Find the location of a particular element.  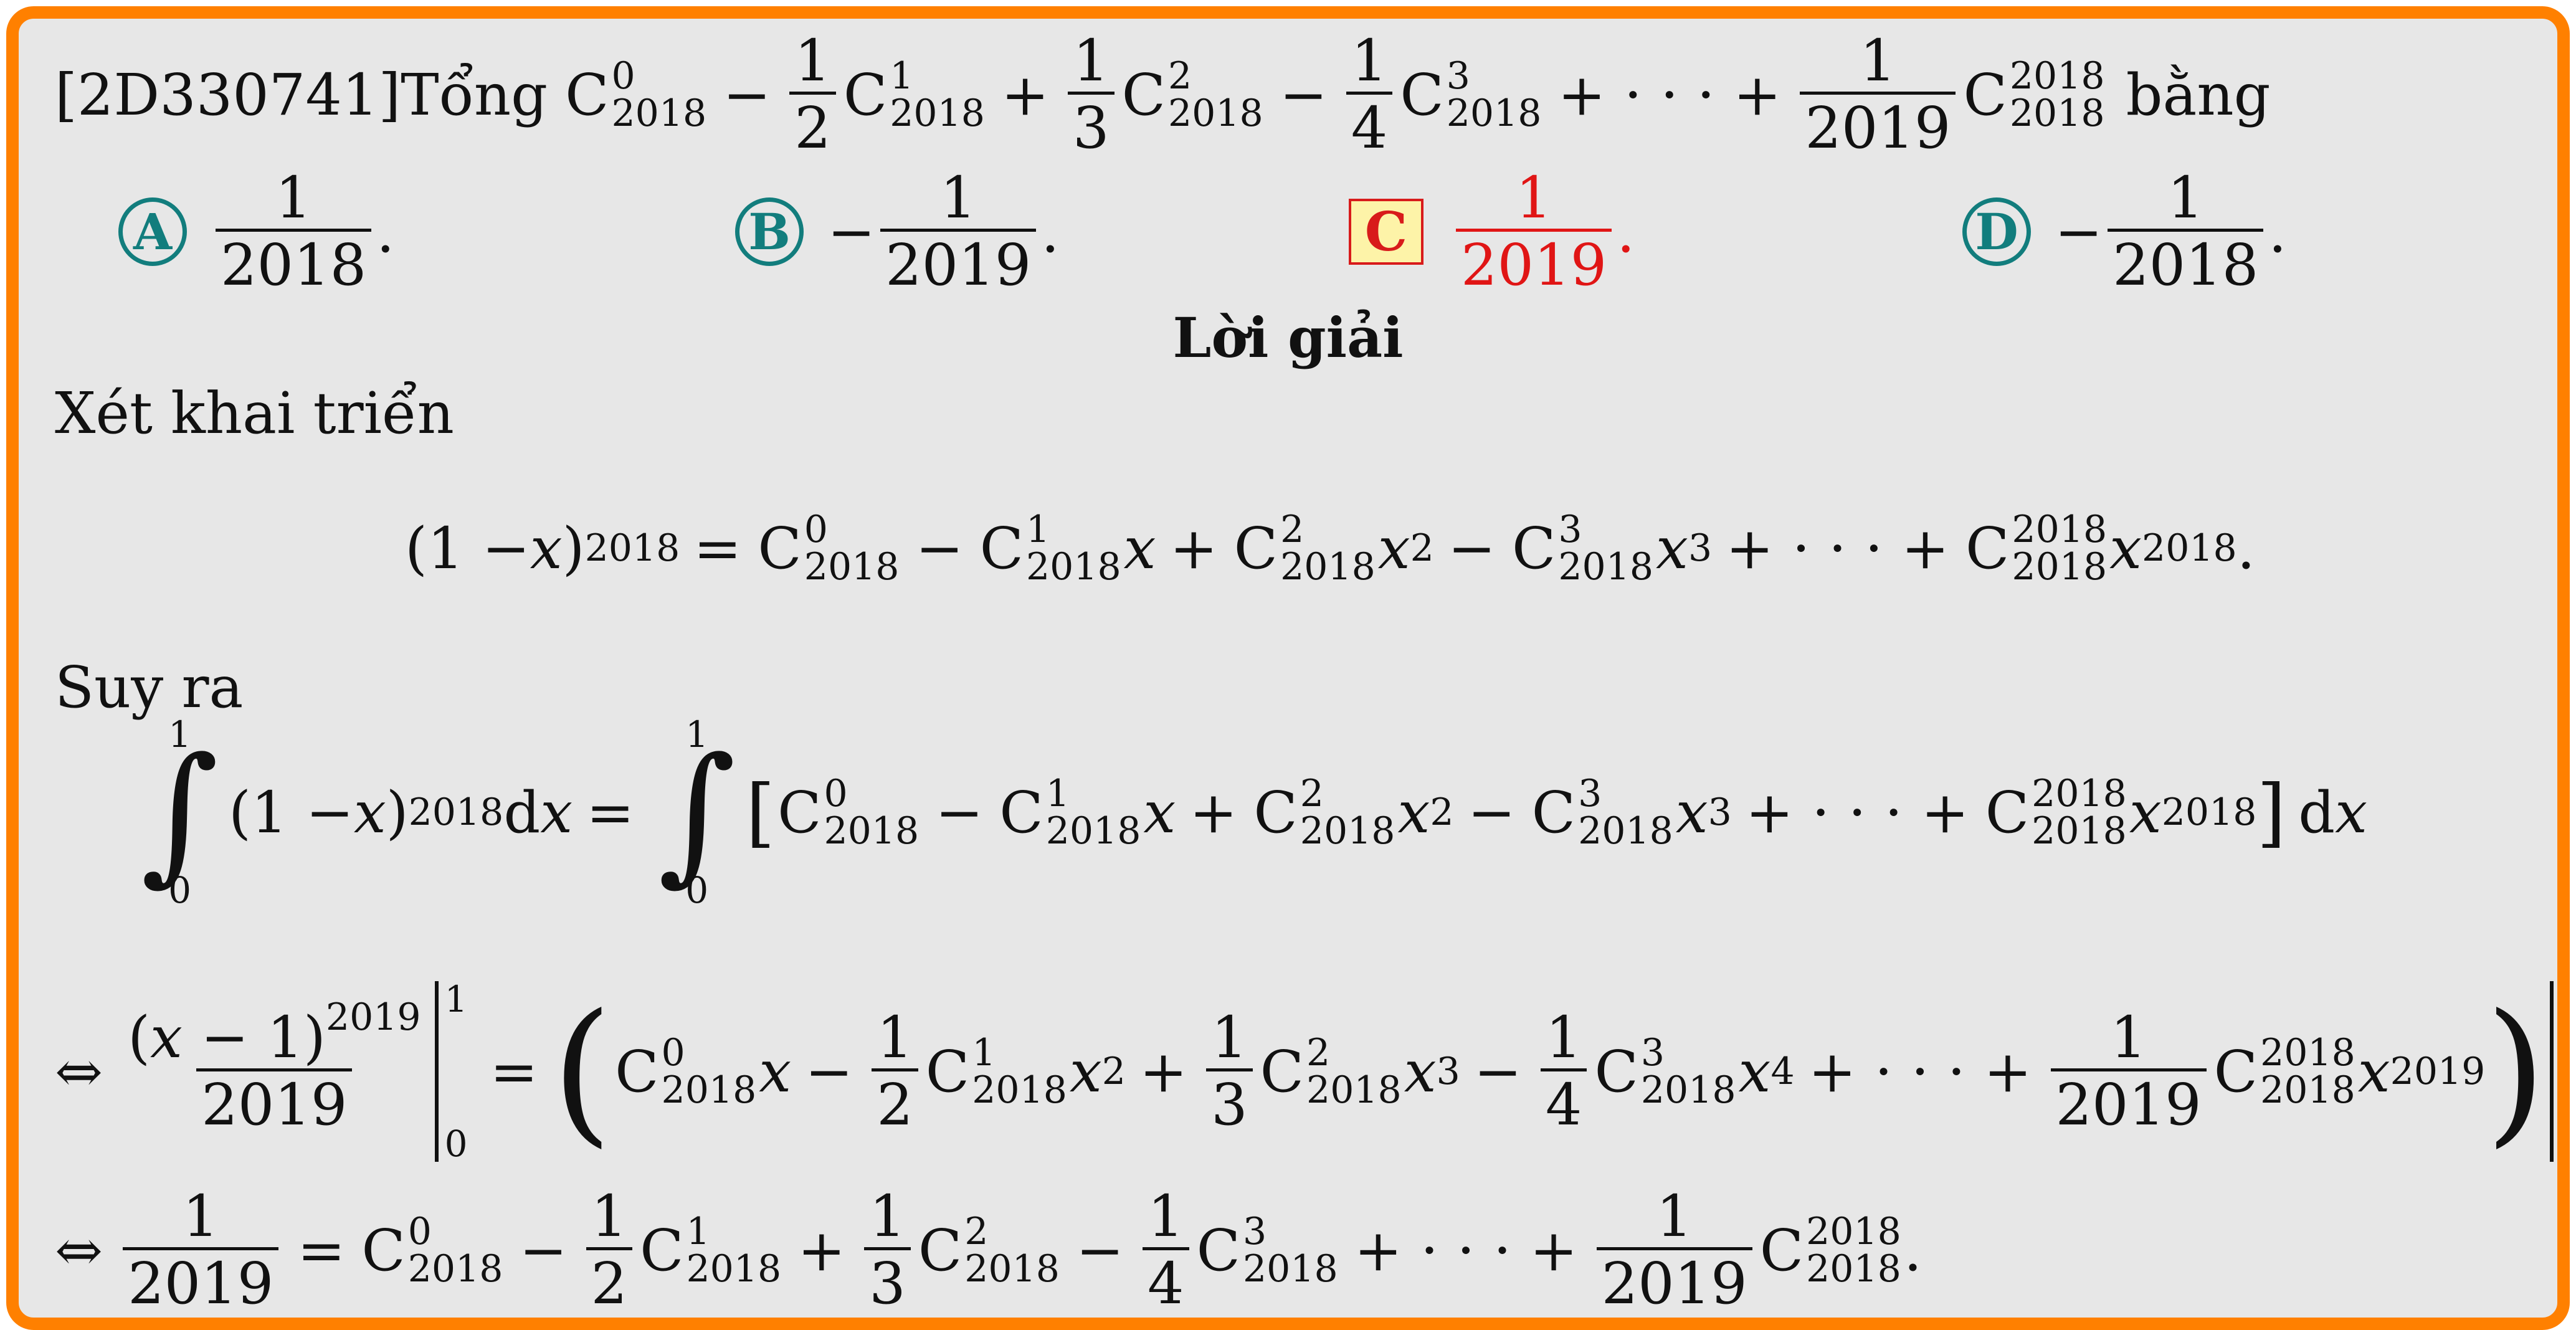

solution-text-deduce: Suy ra is located at coordinates (149, 688).